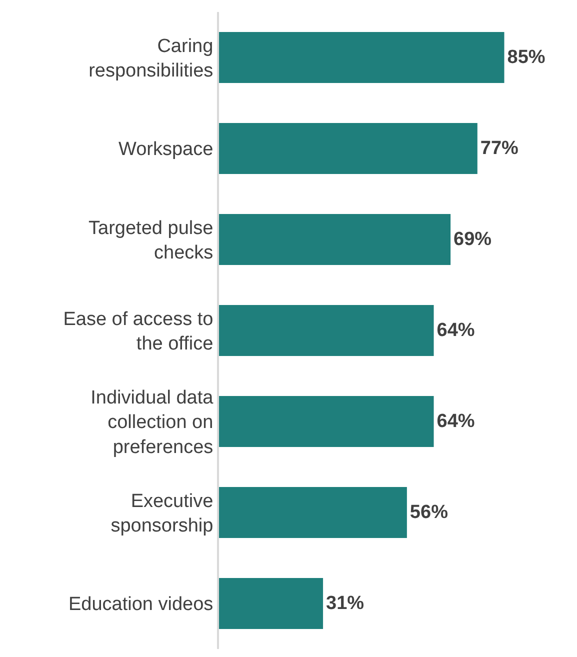 This screenshot has width=577, height=657. Describe the element at coordinates (151, 241) in the screenshot. I see `y-tick-label: Targeted pulse checks` at that location.